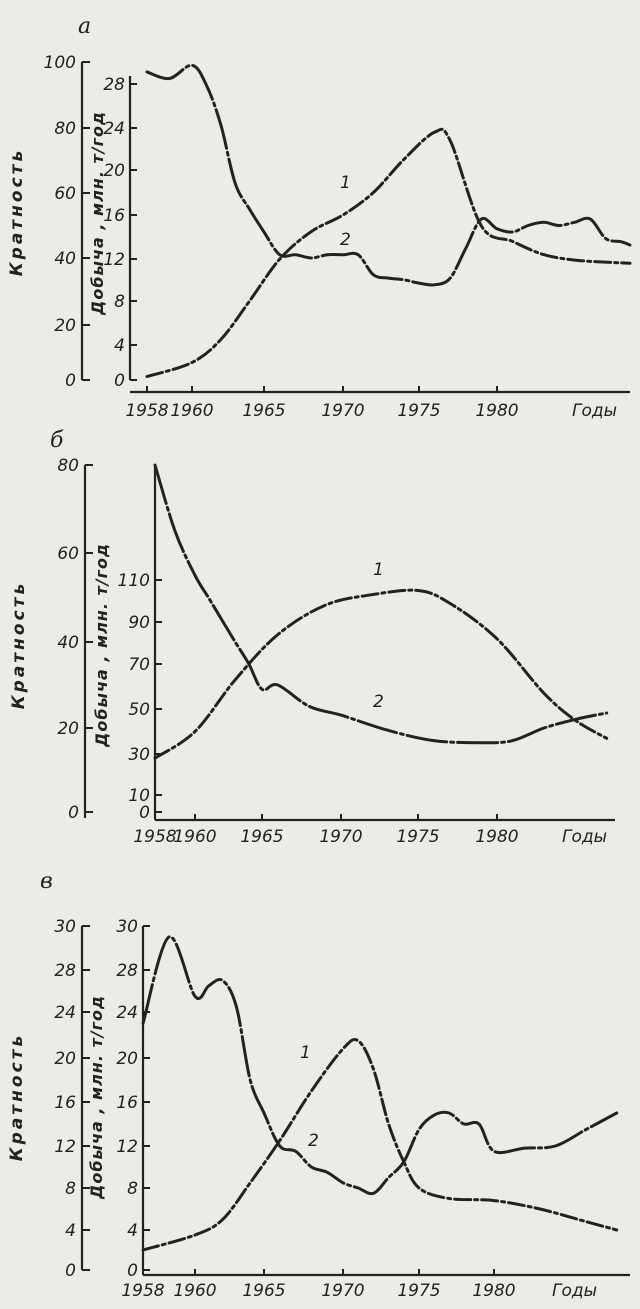  What do you see at coordinates (134, 581) in the screenshot?
I see `right-y-tick-label: 110` at bounding box center [134, 581].